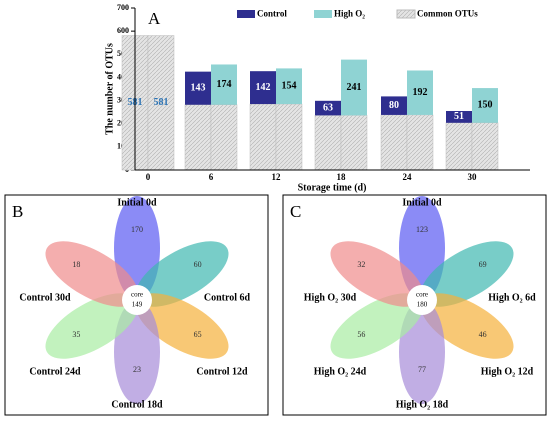  I want to click on petal-count: 170, so click(137, 229).